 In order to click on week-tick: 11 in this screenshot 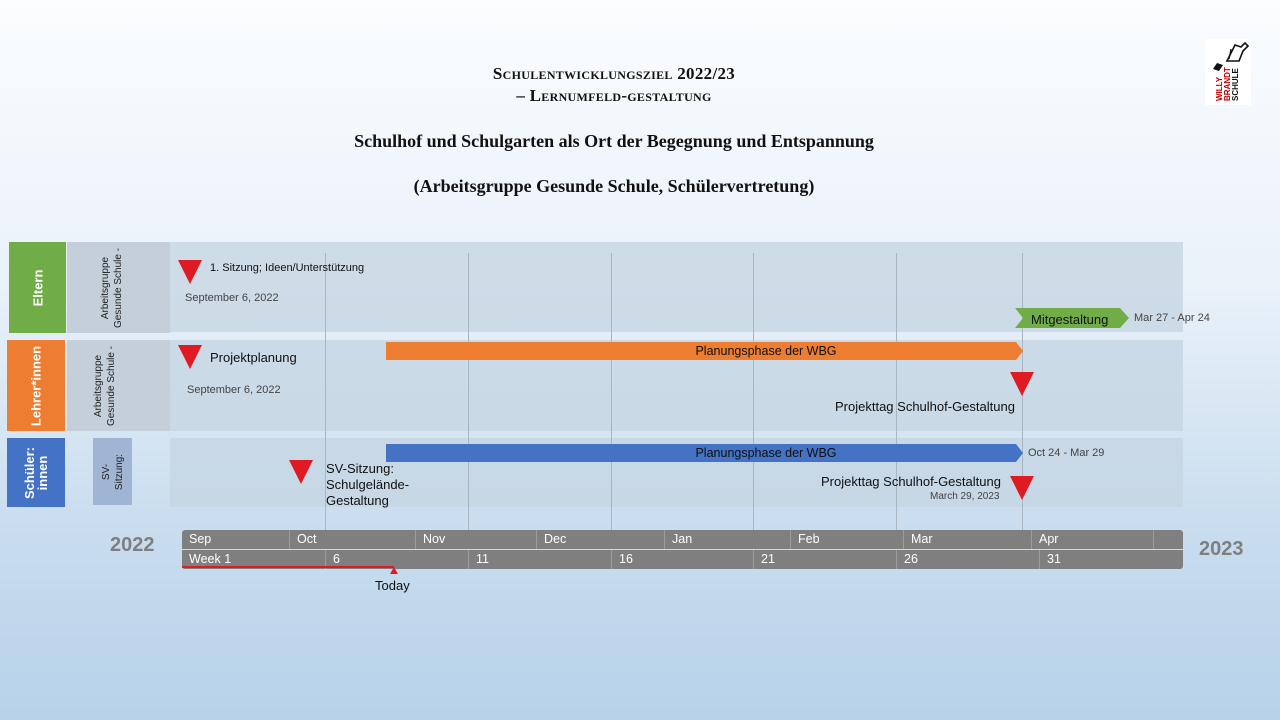, I will do `click(478, 559)`.